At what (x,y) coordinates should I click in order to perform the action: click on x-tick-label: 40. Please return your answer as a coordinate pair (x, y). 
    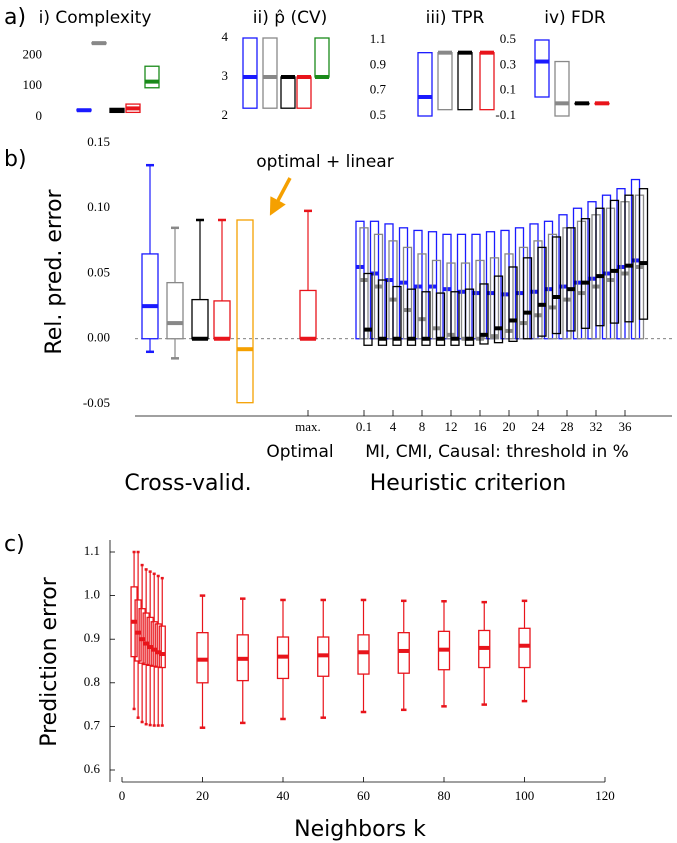
    Looking at the image, I should click on (283, 795).